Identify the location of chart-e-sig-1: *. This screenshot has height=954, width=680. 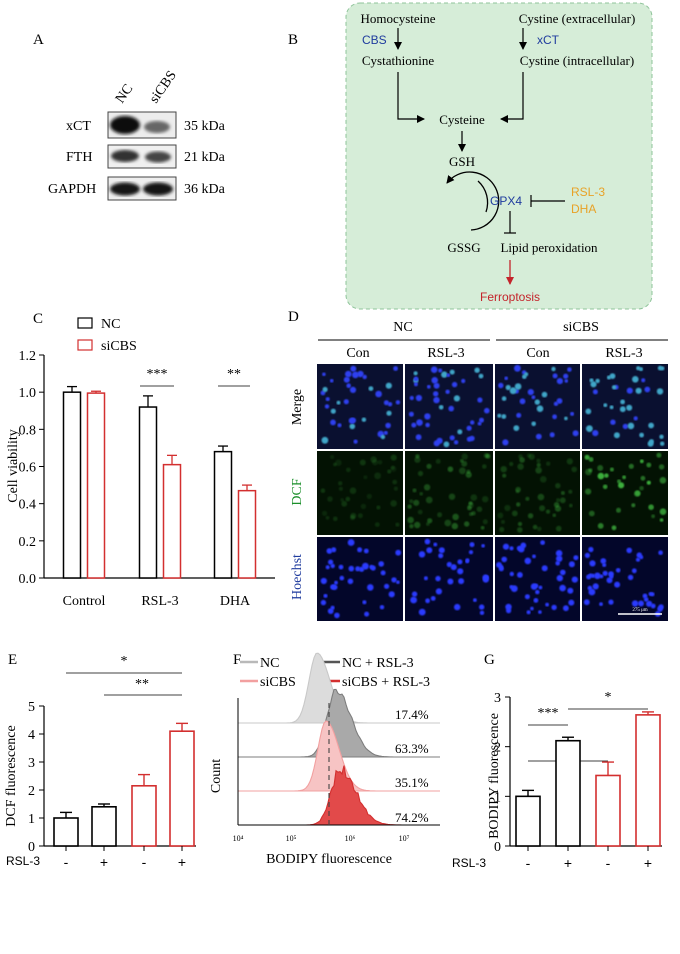
(124, 661).